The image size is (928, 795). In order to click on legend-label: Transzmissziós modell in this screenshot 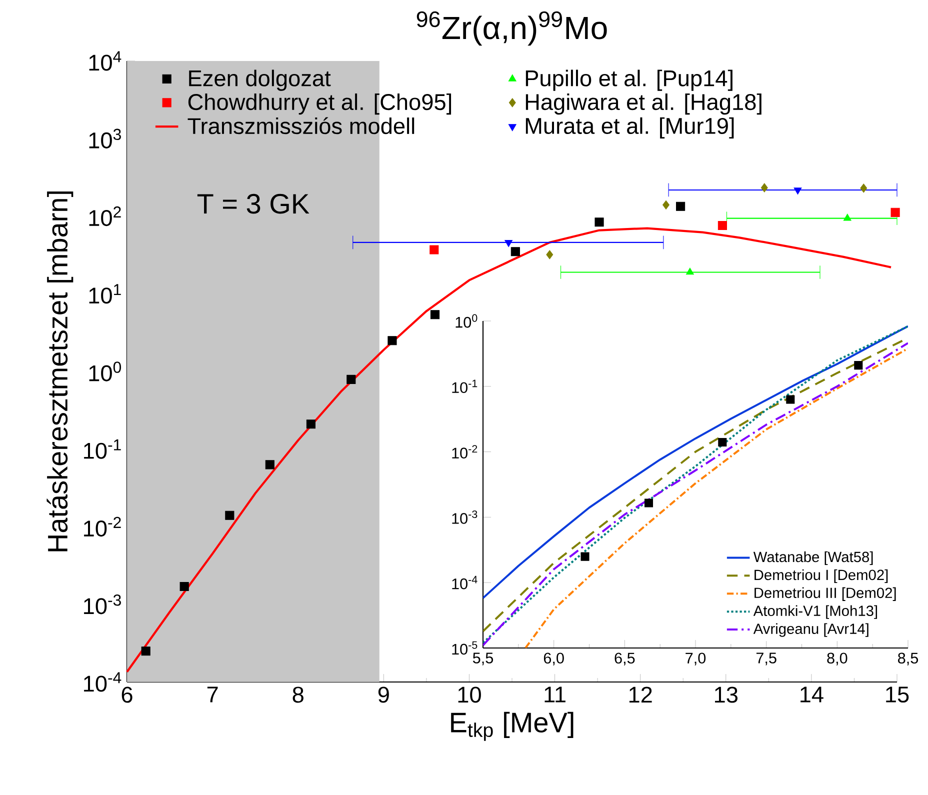, I will do `click(301, 125)`.